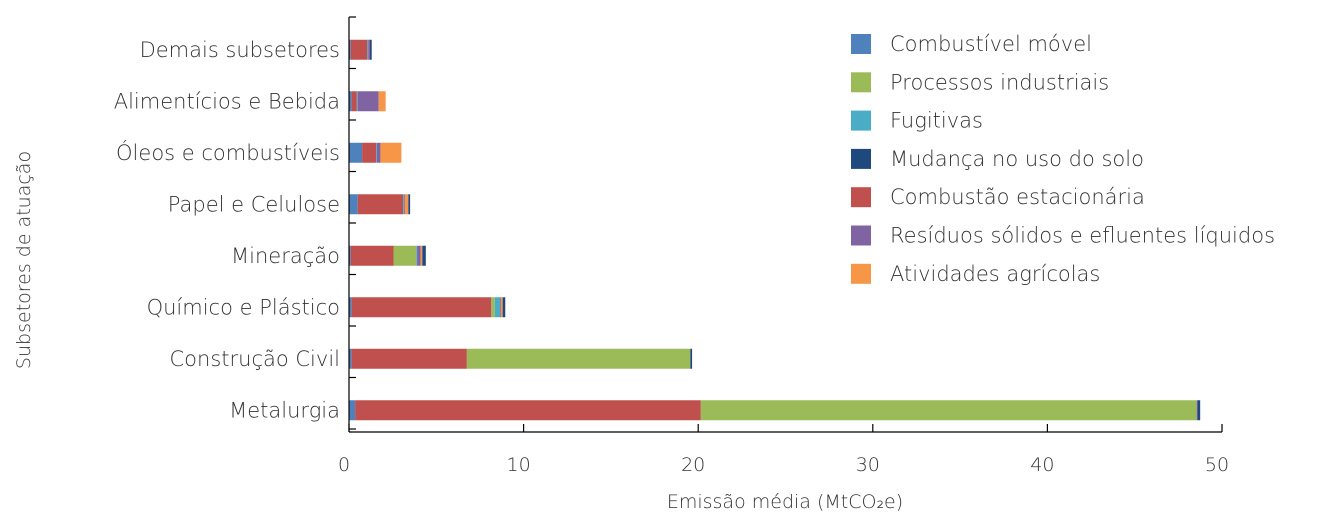  Describe the element at coordinates (861, 197) in the screenshot. I see `legend-swatch-combustao-estacionaria` at that location.